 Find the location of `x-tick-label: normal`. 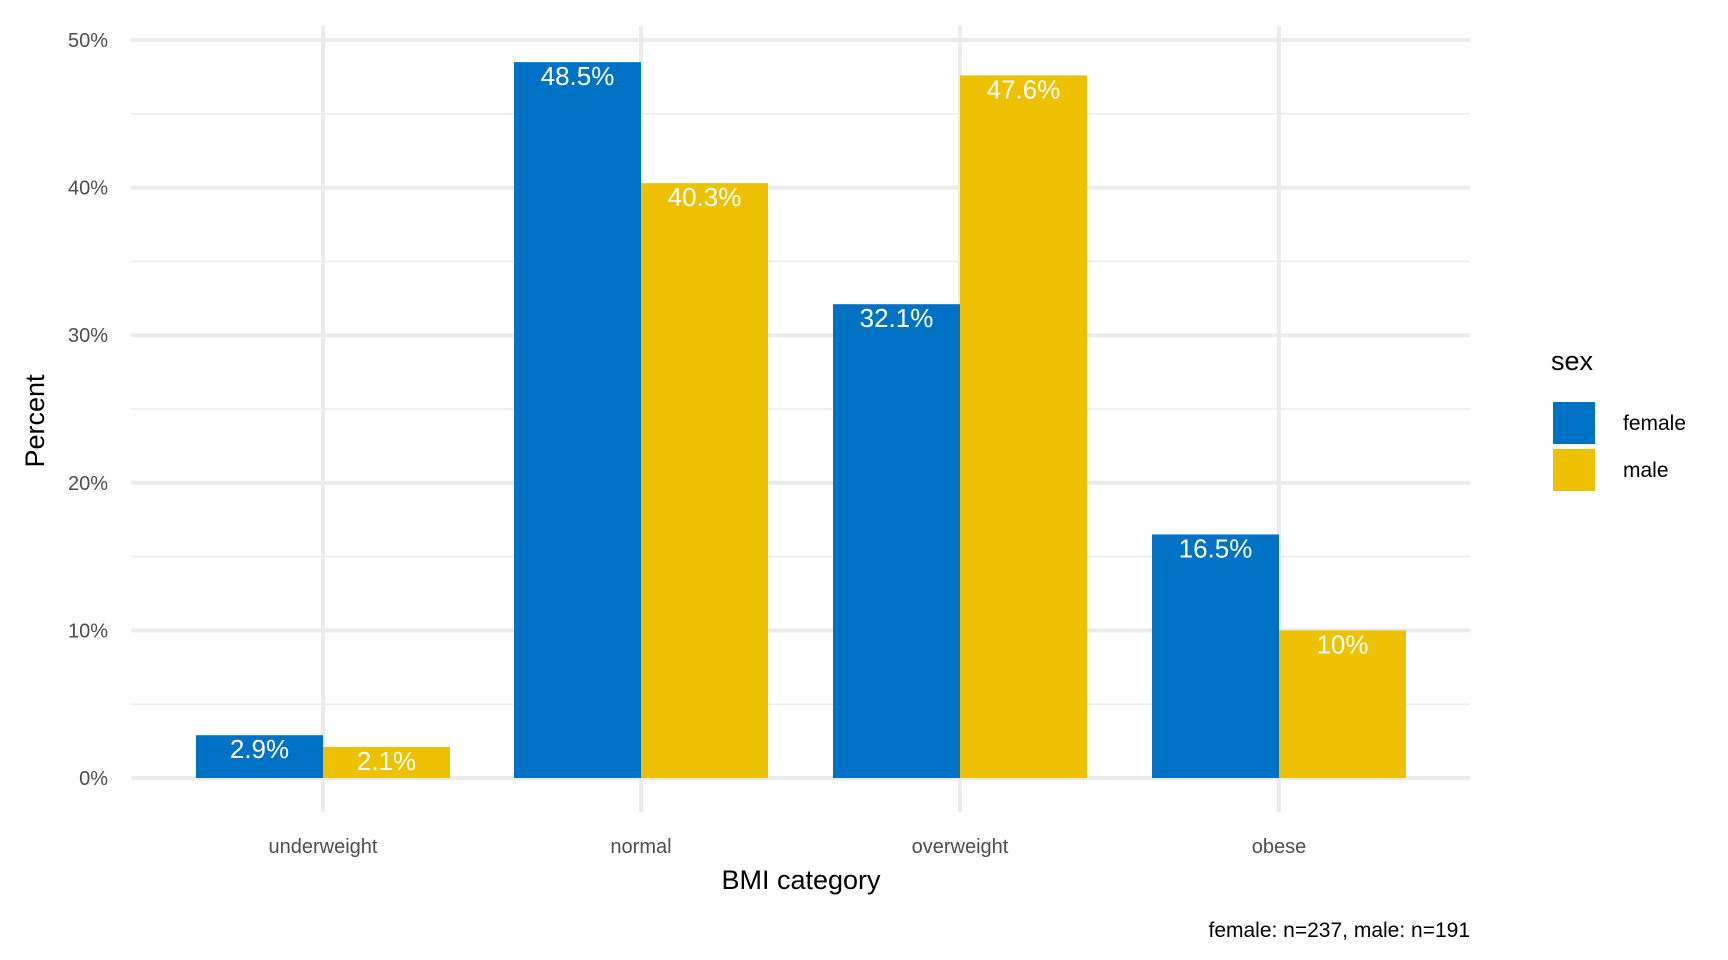

x-tick-label: normal is located at coordinates (640, 847).